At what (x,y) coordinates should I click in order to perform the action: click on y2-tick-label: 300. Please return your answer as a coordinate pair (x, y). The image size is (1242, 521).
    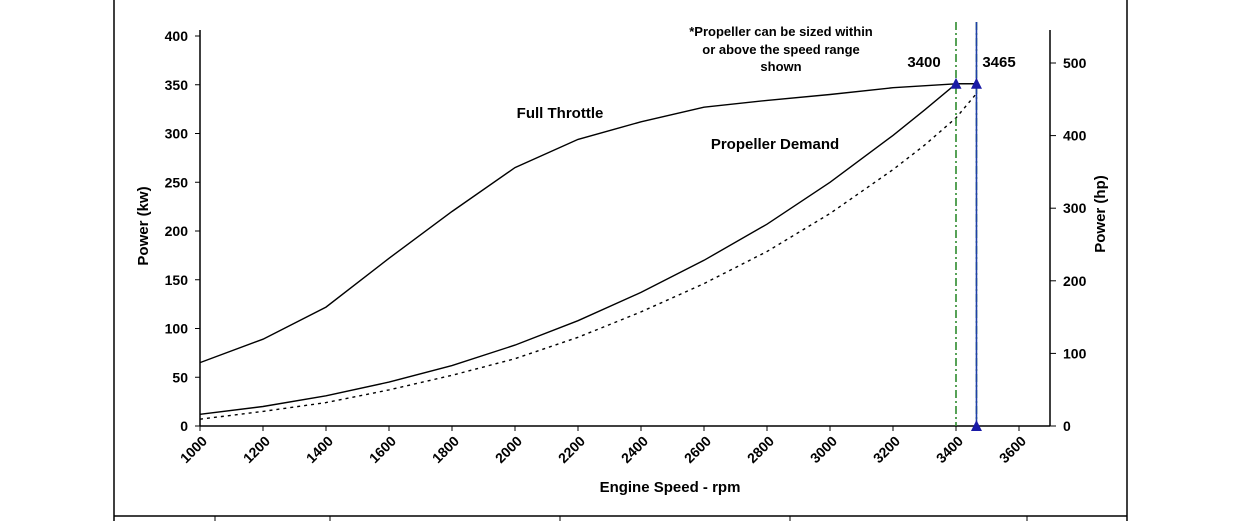
    Looking at the image, I should click on (1075, 208).